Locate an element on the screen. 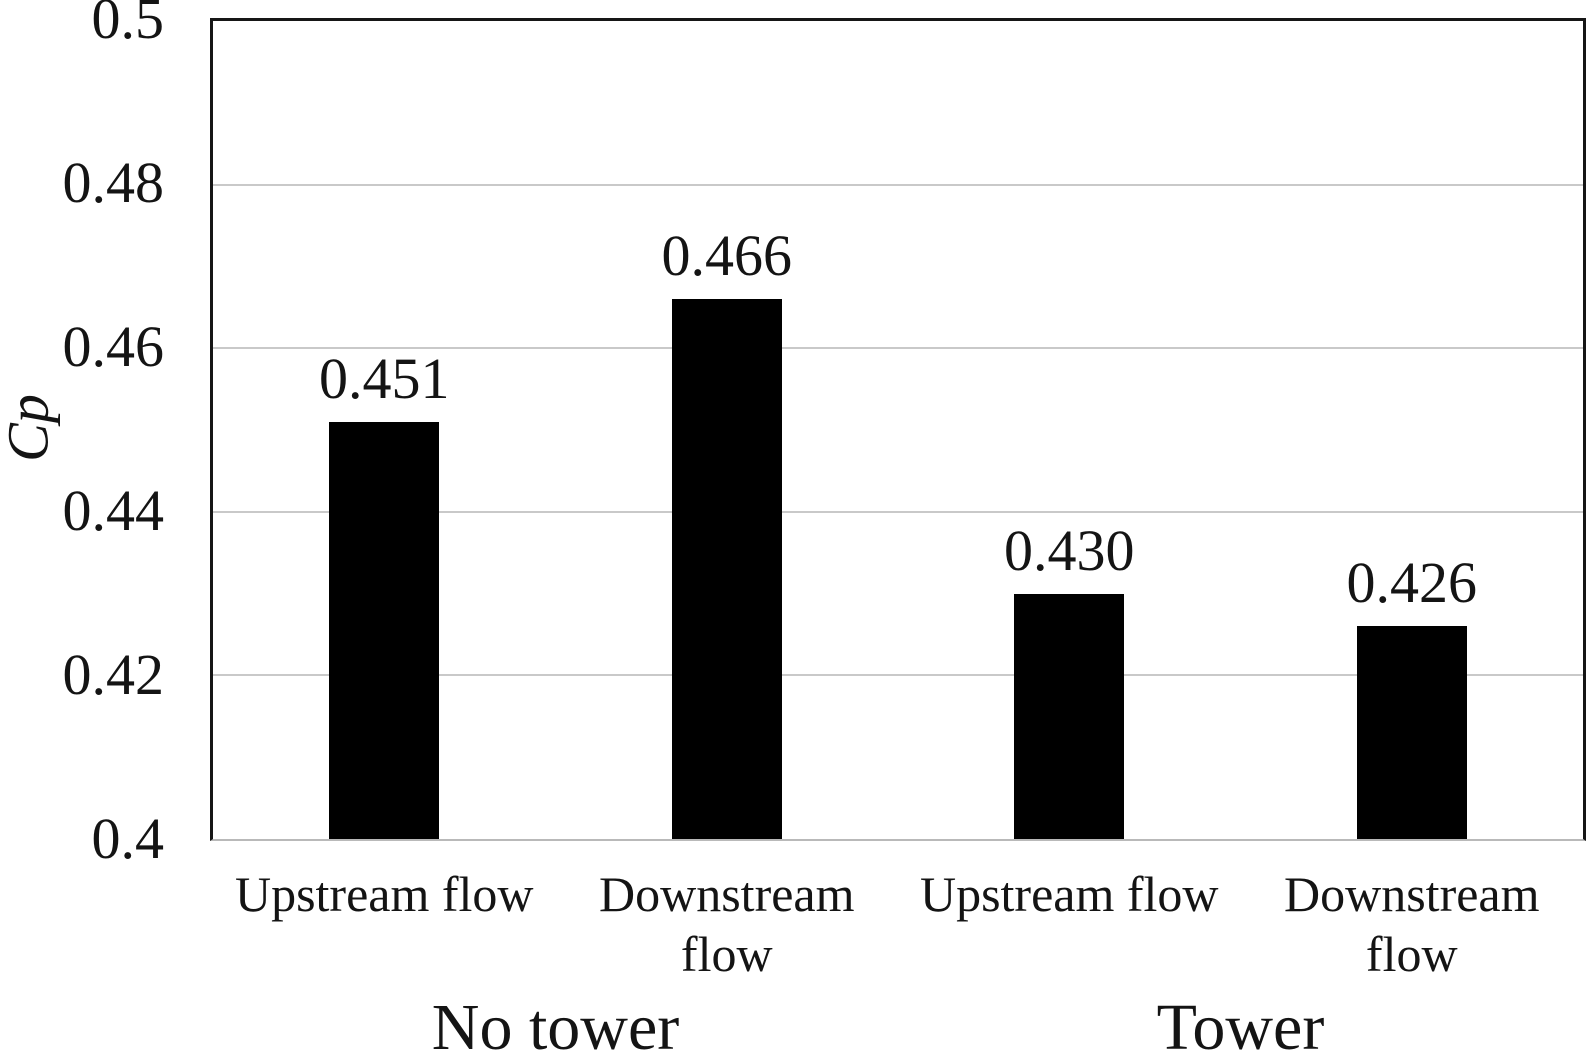 The height and width of the screenshot is (1063, 1588). y-tick-label: 0.4 is located at coordinates (128, 838).